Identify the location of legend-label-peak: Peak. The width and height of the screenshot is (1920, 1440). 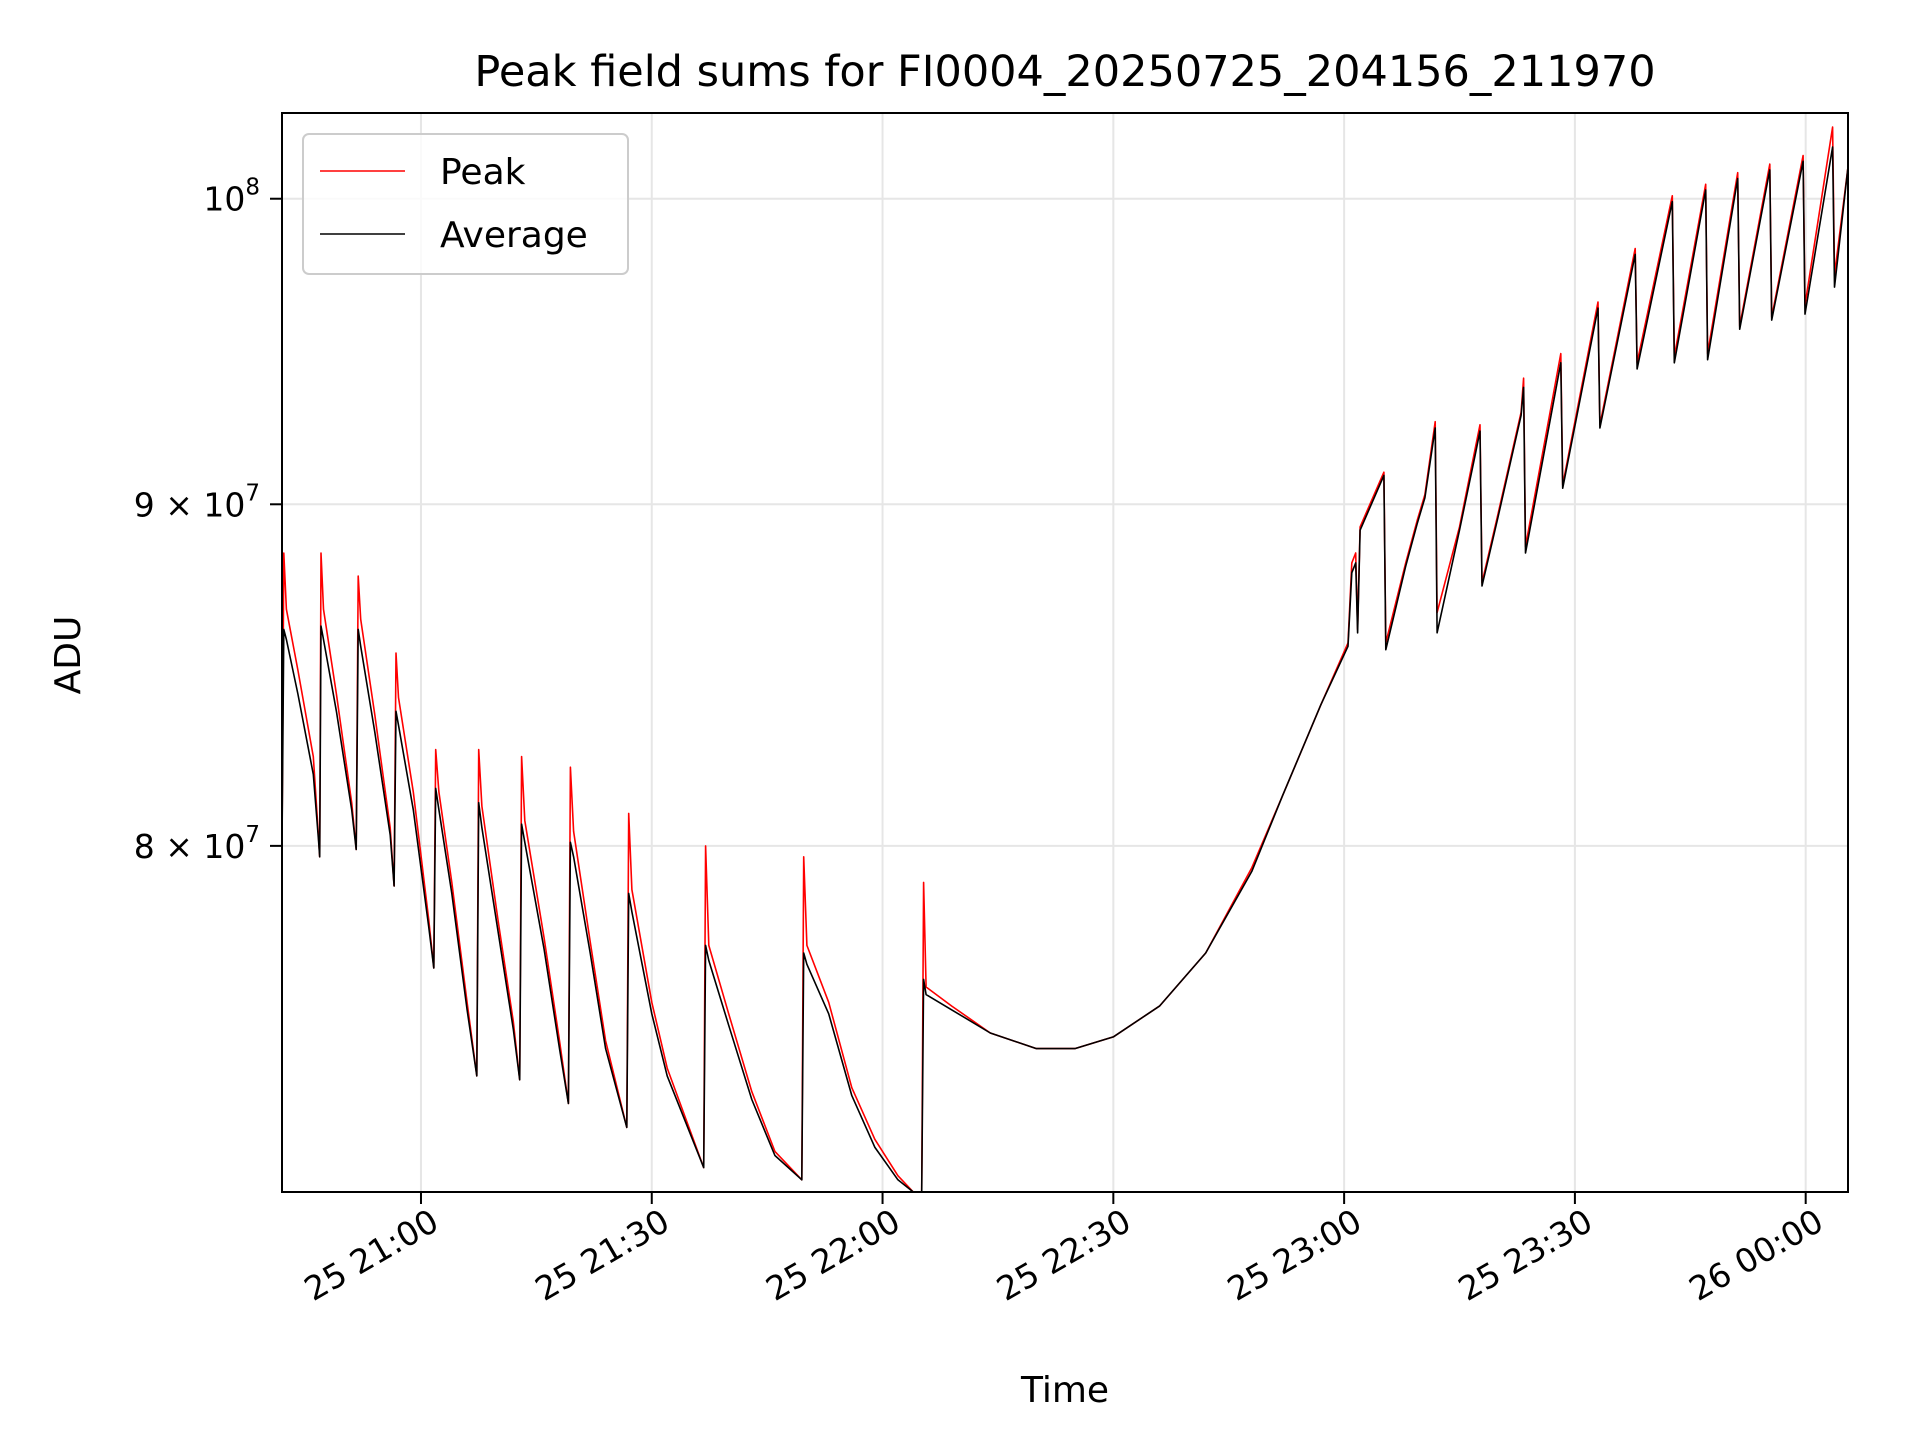
(483, 172).